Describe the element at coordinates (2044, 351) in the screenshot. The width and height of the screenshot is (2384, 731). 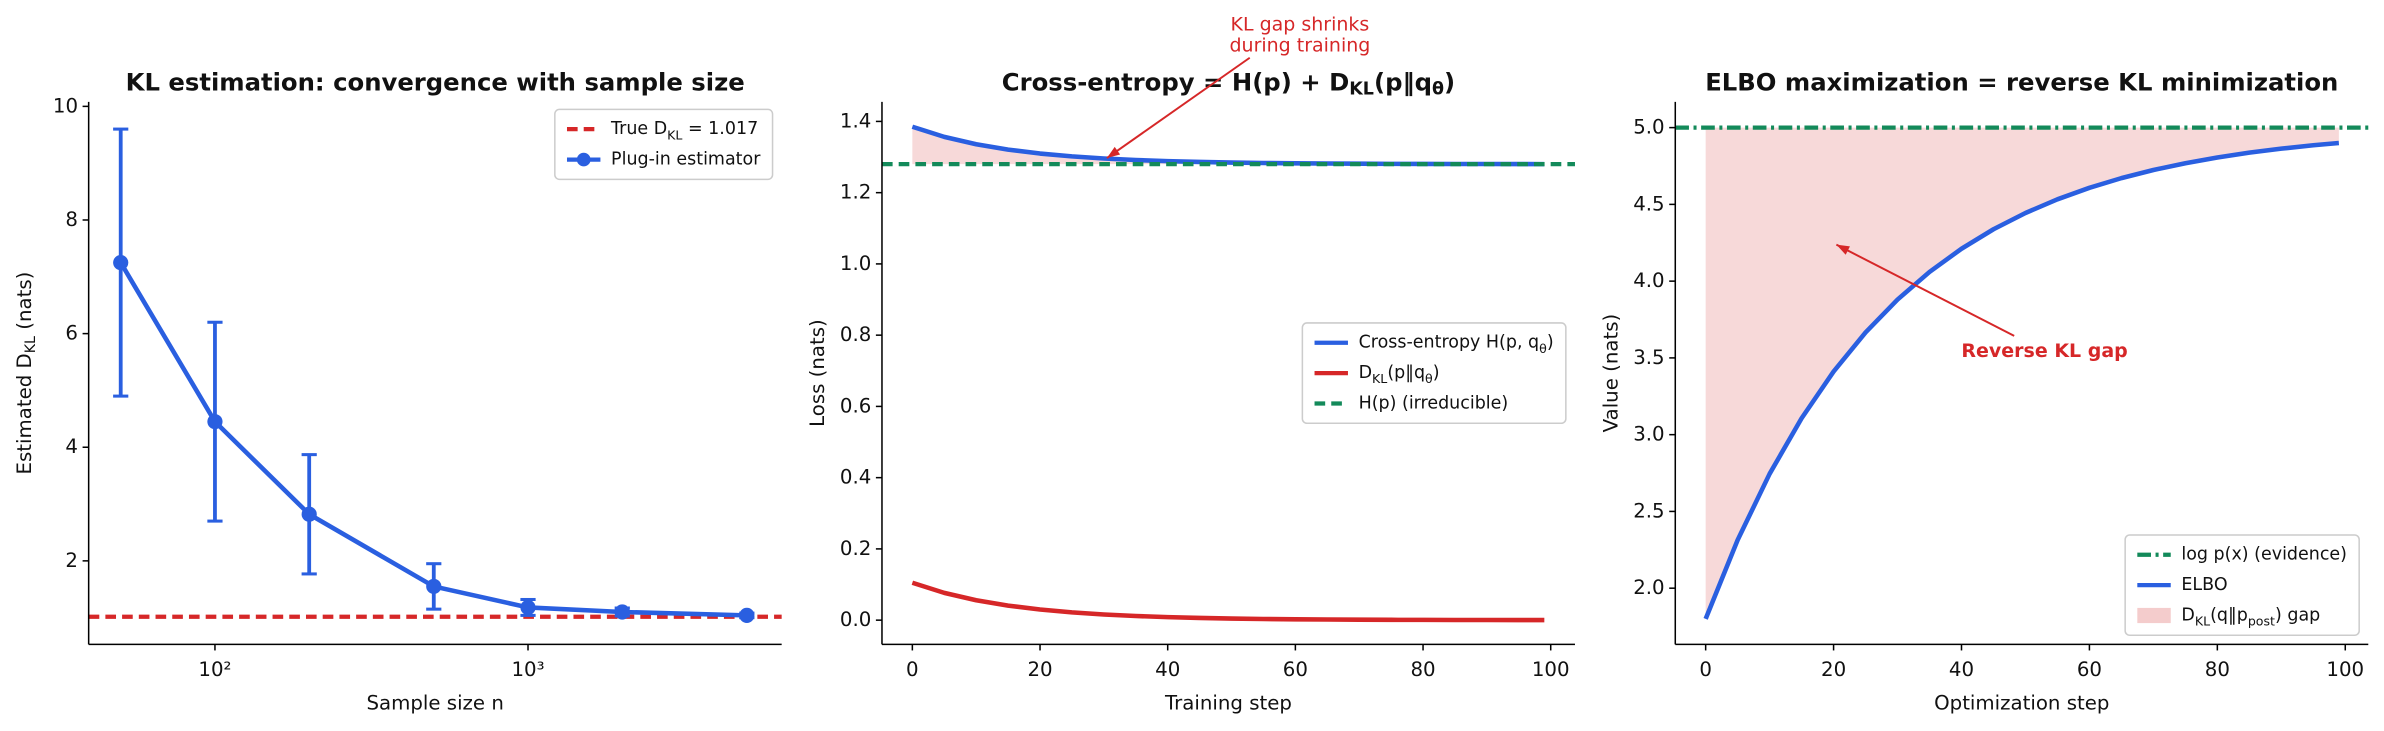
I see `annotation: Reverse KL gap` at that location.